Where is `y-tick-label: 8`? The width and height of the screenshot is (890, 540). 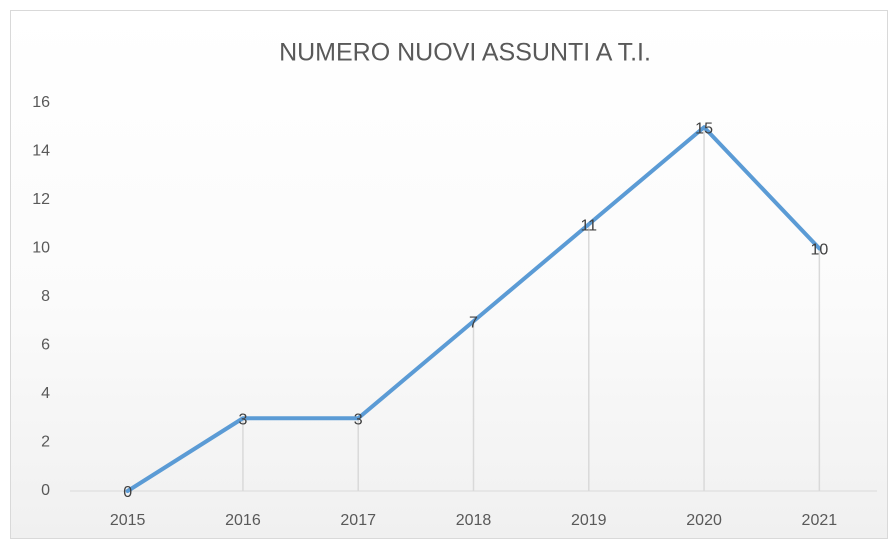
y-tick-label: 8 is located at coordinates (45, 296).